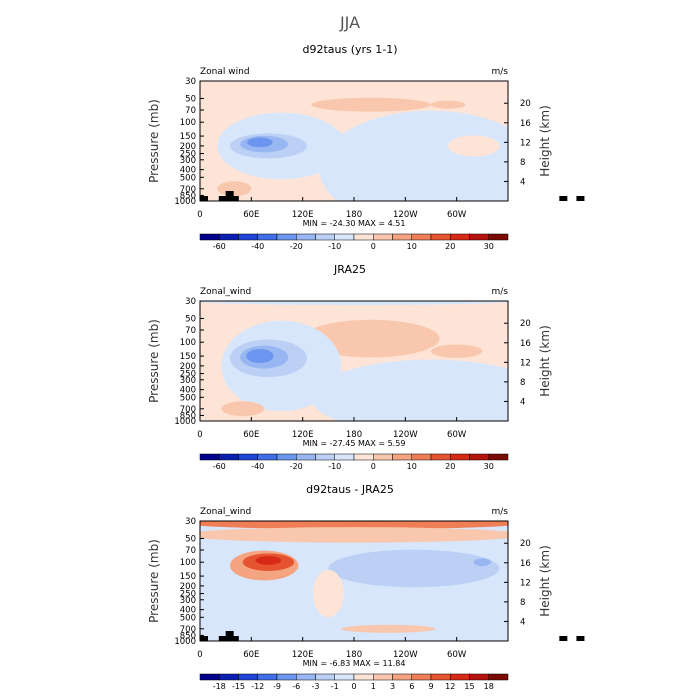  What do you see at coordinates (188, 410) in the screenshot?
I see `ytick-label: 700` at bounding box center [188, 410].